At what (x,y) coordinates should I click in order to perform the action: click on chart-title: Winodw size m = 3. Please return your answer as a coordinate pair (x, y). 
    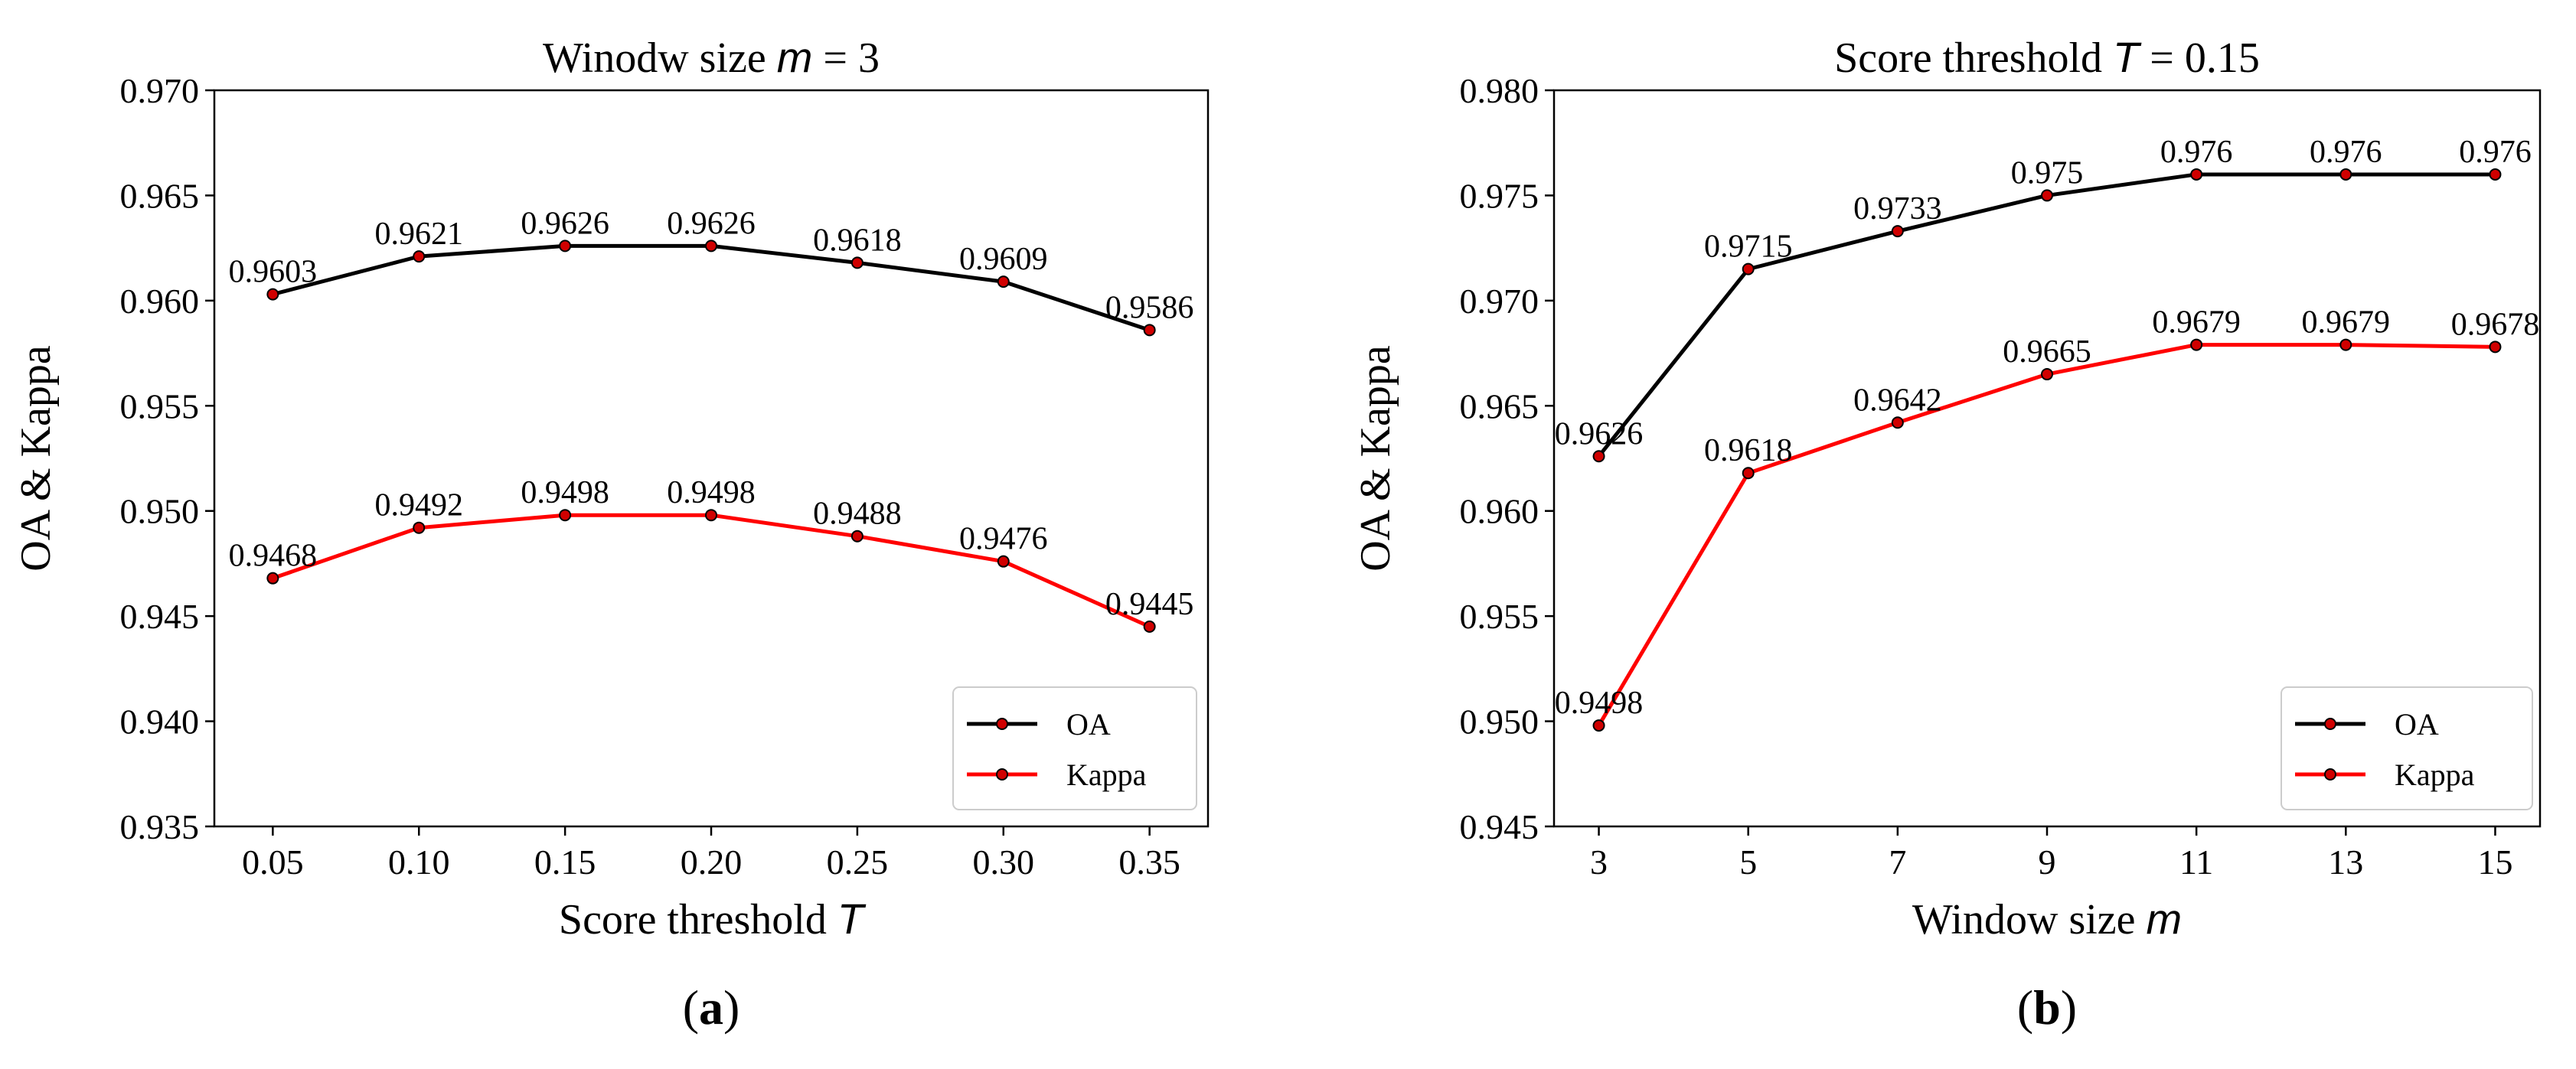
    Looking at the image, I should click on (711, 58).